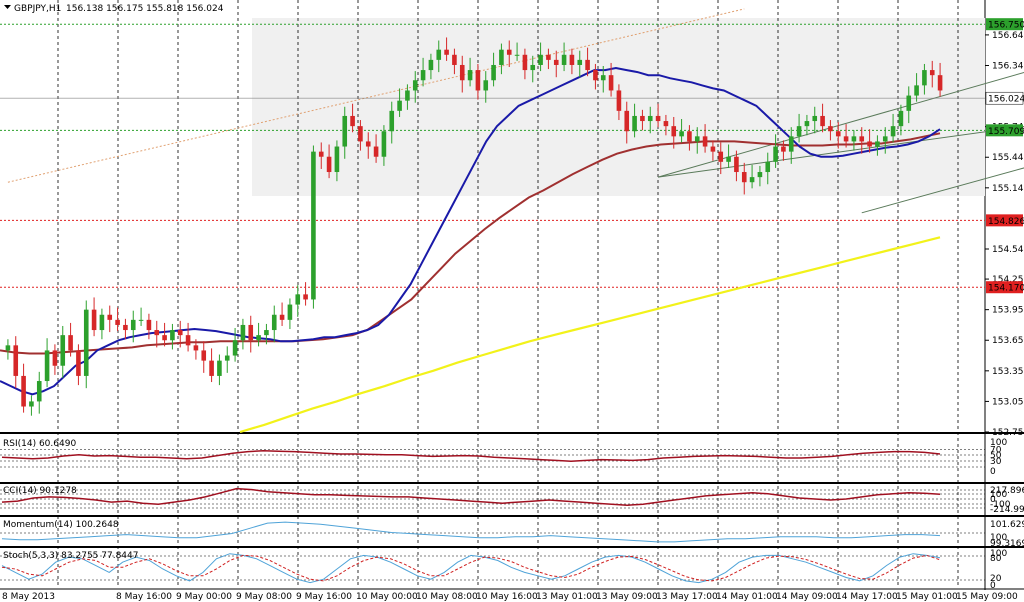  I want to click on cci-line, so click(471, 496).